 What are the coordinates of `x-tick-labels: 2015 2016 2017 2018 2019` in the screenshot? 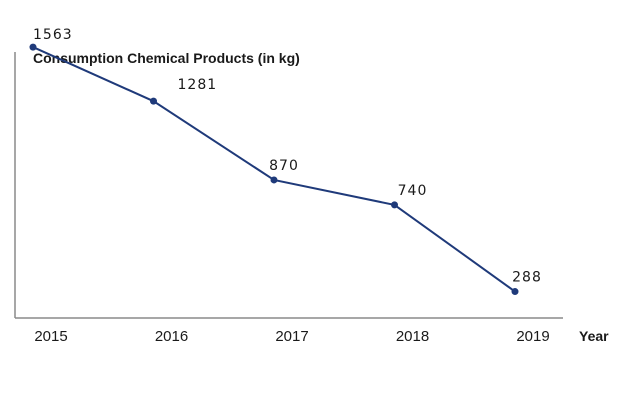 It's located at (291, 336).